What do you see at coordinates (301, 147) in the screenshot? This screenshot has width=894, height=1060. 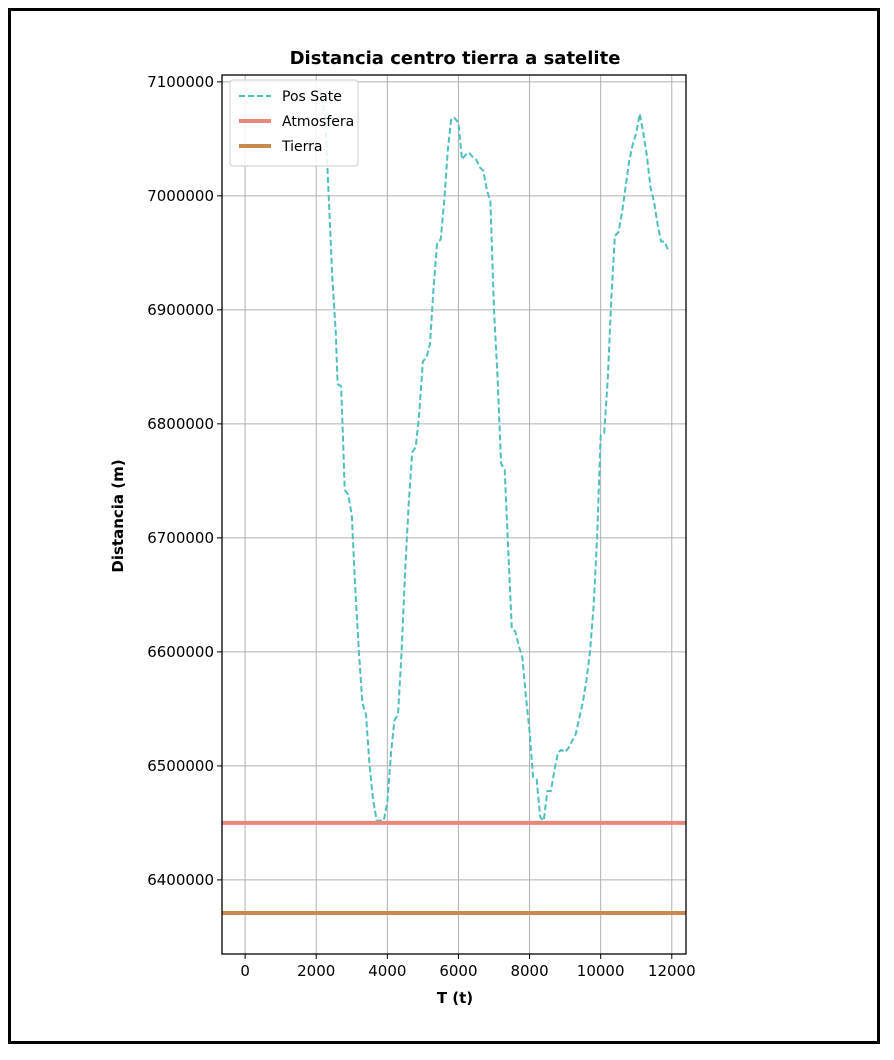 I see `legend-label-tierra: Tierra` at bounding box center [301, 147].